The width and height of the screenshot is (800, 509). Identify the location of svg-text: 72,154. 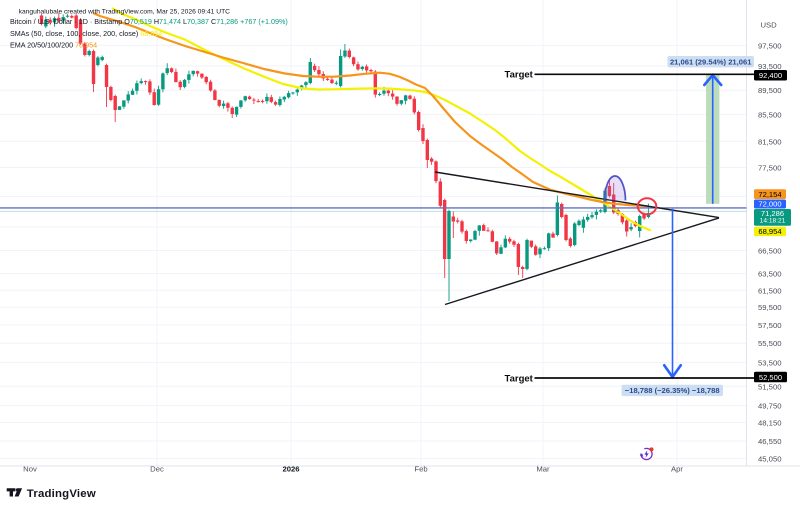
(769, 194).